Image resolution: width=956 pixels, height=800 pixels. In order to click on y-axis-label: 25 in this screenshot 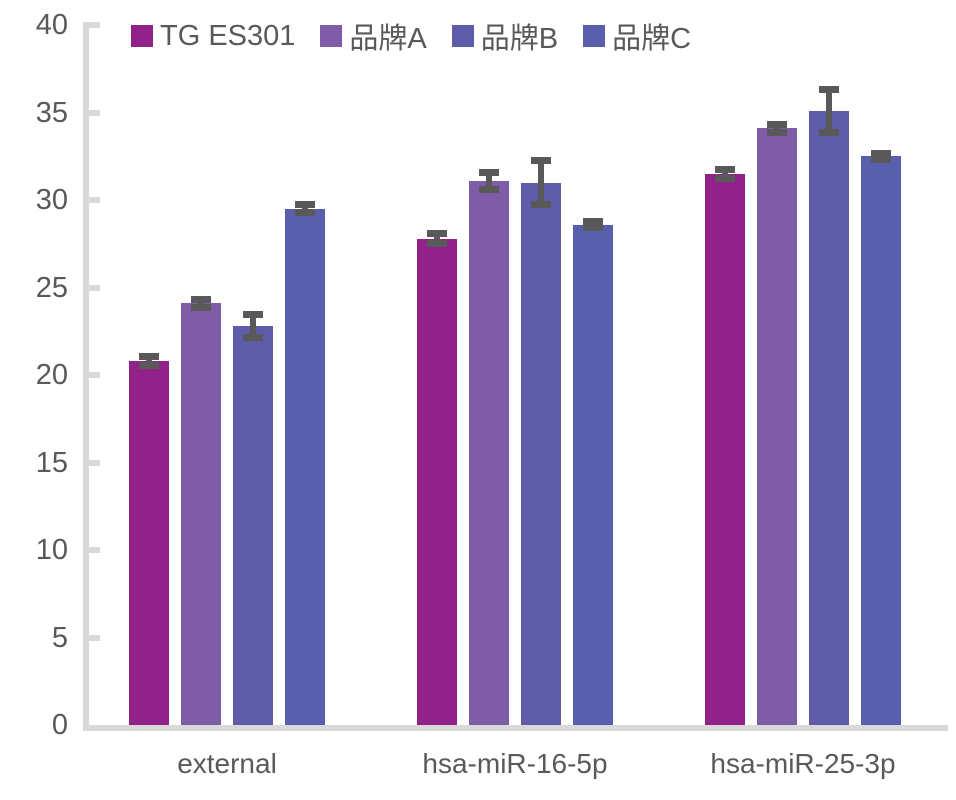, I will do `click(51, 287)`.